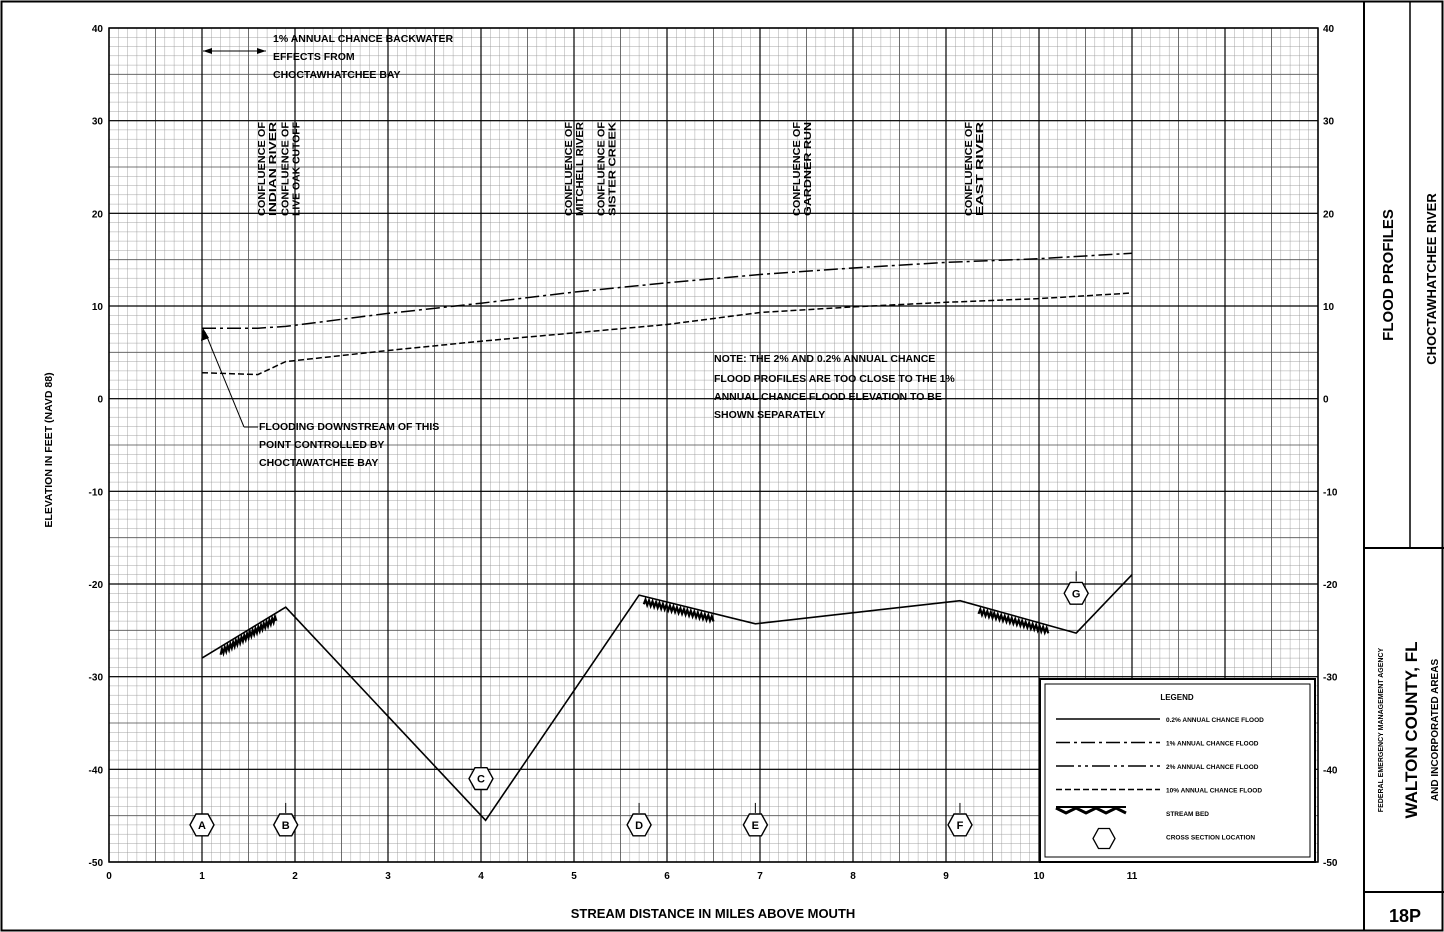 The width and height of the screenshot is (1444, 932). I want to click on y-tick-label-right: 20, so click(1329, 214).